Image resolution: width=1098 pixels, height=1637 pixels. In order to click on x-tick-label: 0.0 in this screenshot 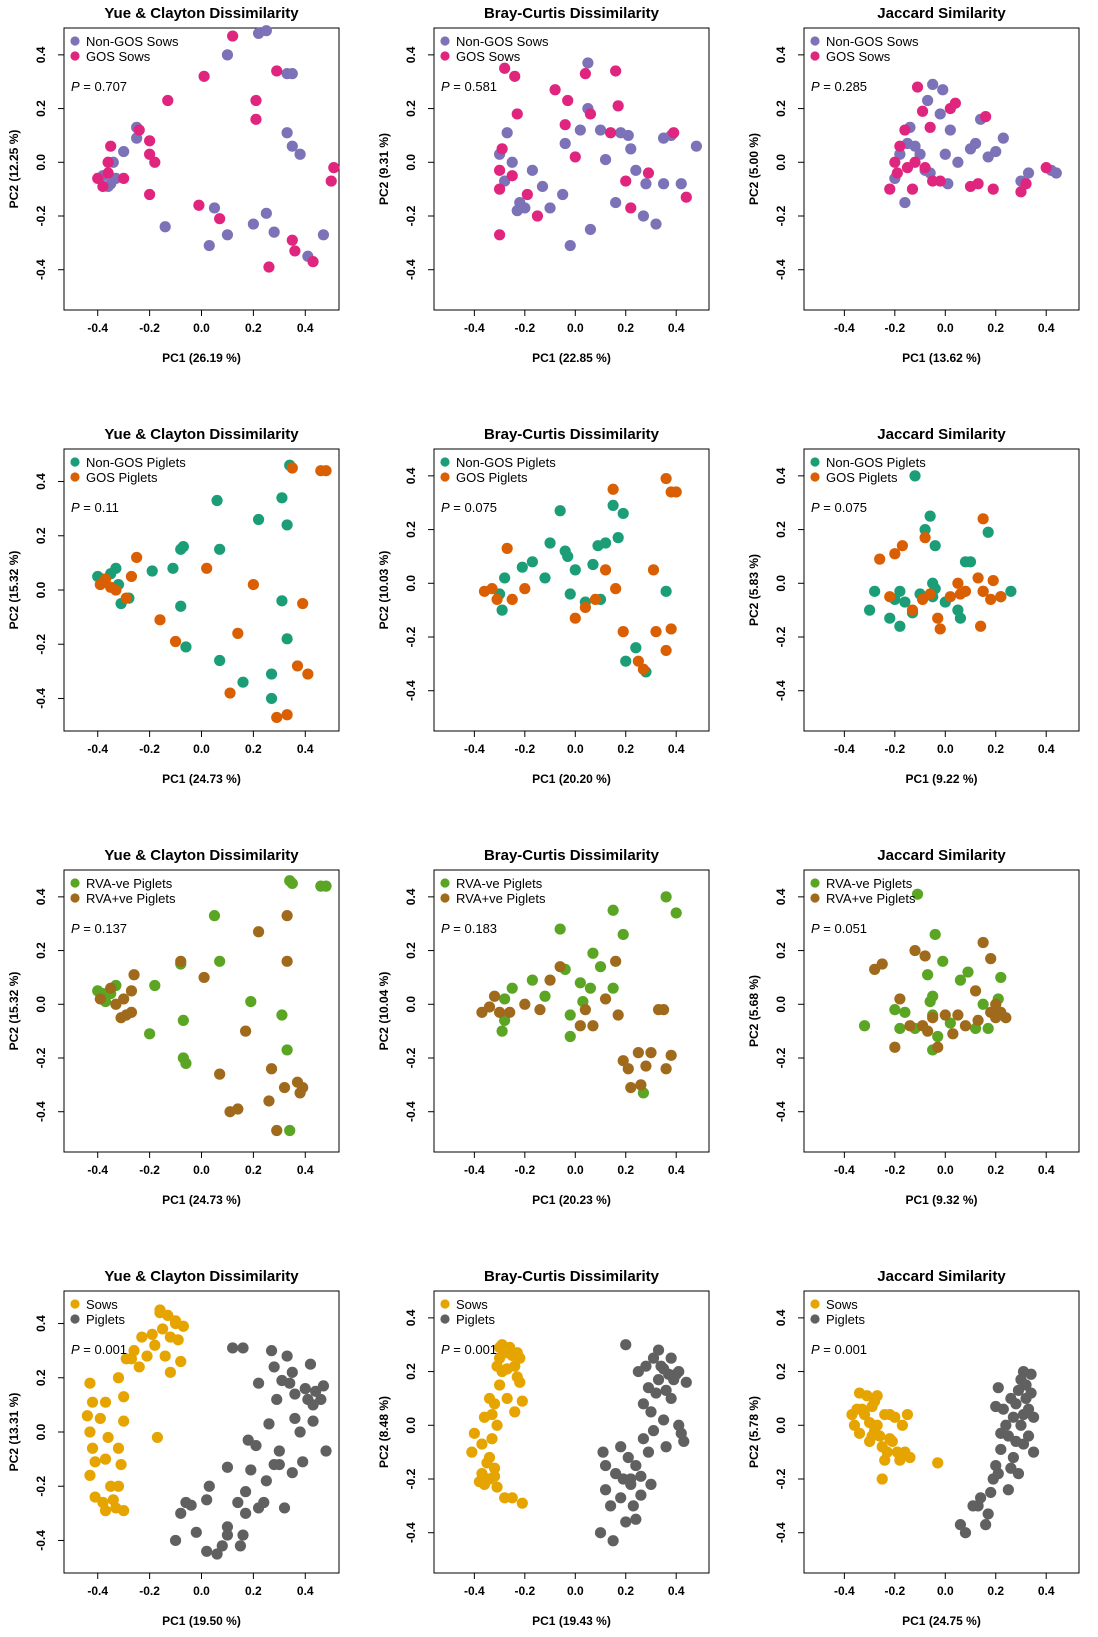, I will do `click(945, 1170)`.